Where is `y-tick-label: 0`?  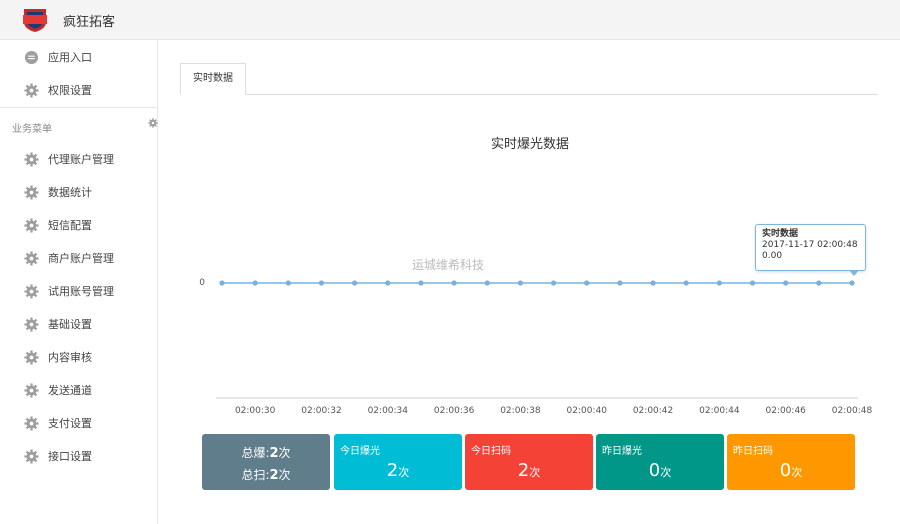
y-tick-label: 0 is located at coordinates (202, 283).